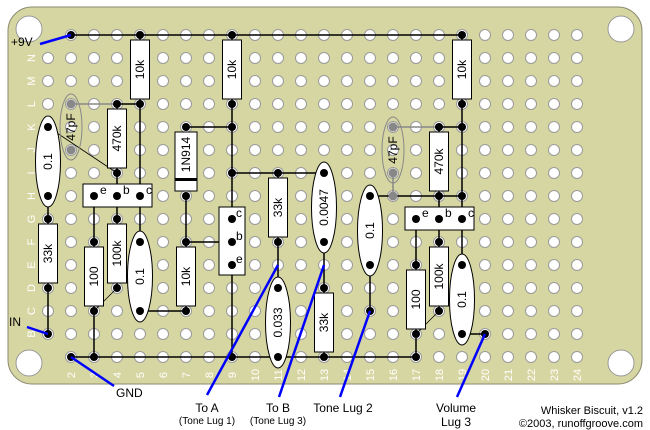 The width and height of the screenshot is (650, 430). Describe the element at coordinates (343, 408) in the screenshot. I see `tone-lug-2-label: Tone Lug 2` at that location.